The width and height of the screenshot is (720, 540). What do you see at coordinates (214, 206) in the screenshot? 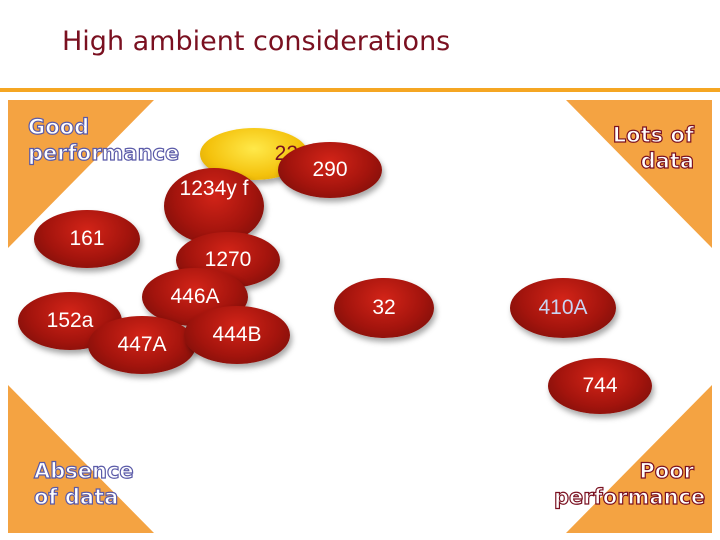
I see `bubble-1234yf: 1234y f` at bounding box center [214, 206].